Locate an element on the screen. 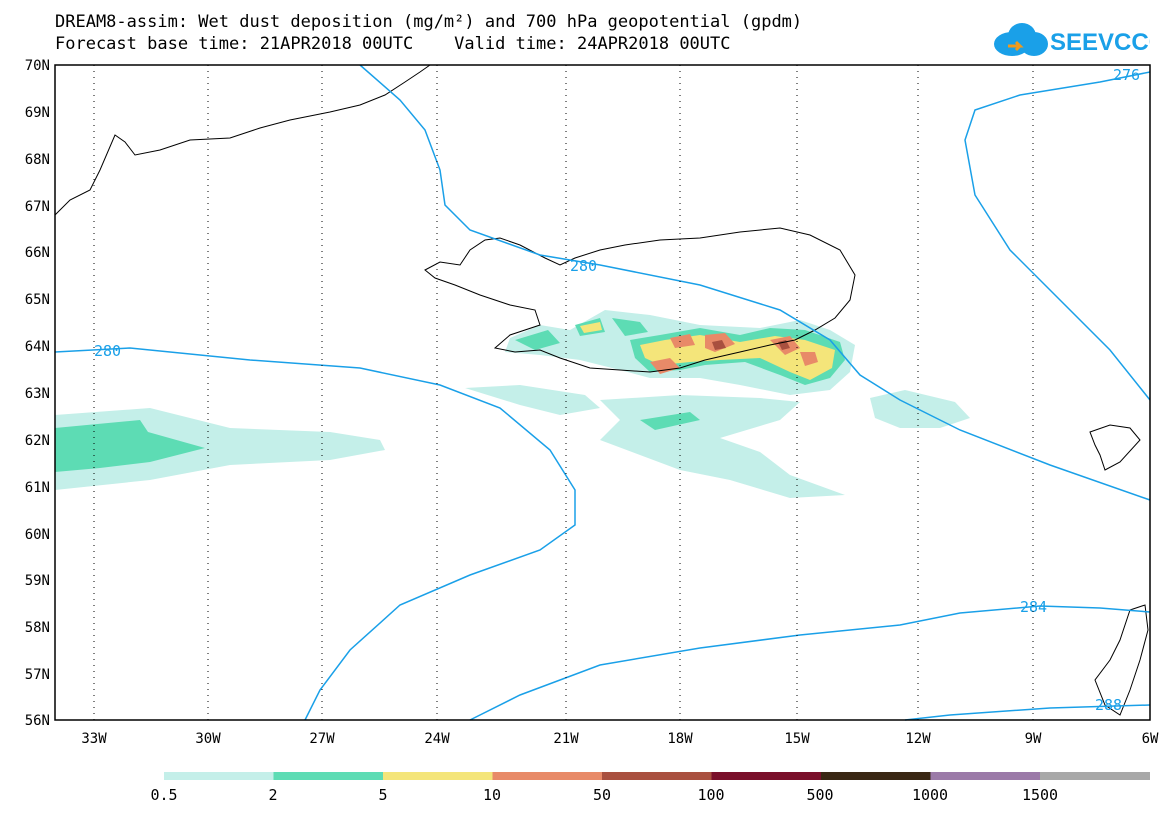 This screenshot has width=1175, height=815. lon-label: 24W is located at coordinates (437, 739).